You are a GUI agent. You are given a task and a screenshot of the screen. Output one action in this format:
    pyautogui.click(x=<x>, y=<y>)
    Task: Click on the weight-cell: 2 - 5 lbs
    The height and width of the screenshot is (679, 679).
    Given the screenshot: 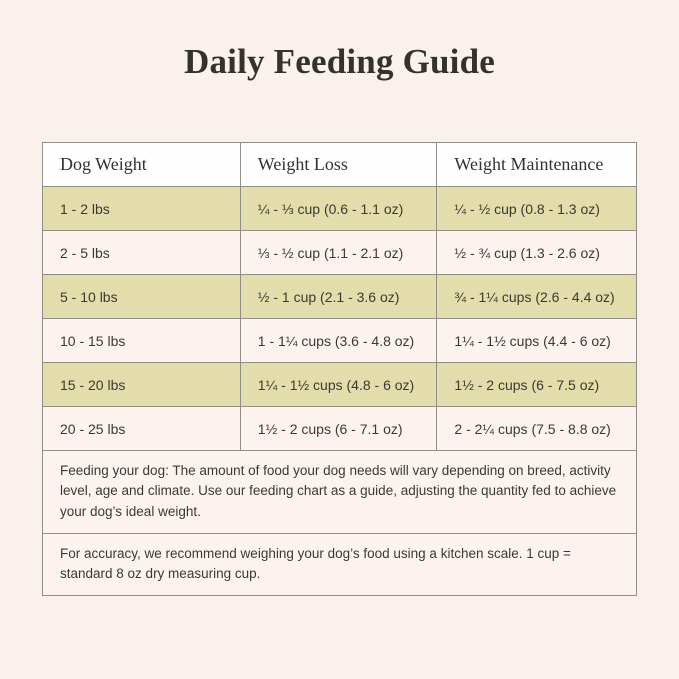 What is the action you would take?
    pyautogui.click(x=141, y=252)
    